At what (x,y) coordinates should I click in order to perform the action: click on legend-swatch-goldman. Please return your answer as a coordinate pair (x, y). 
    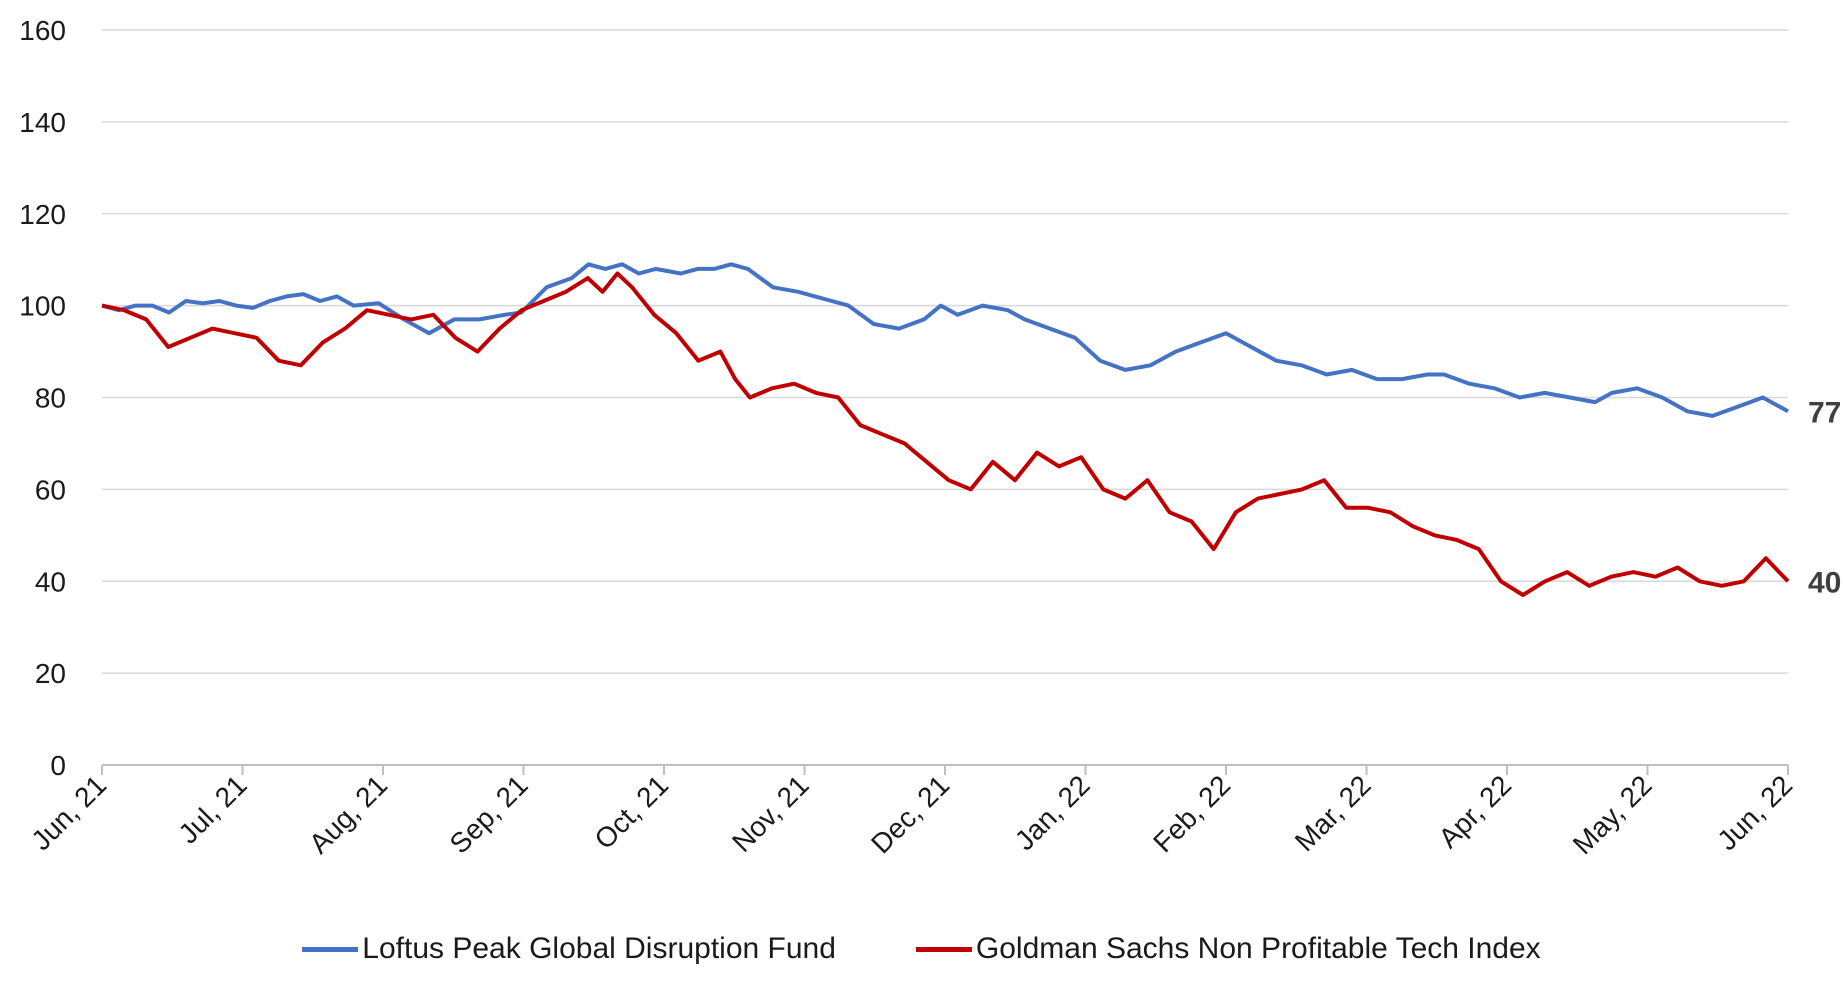
    Looking at the image, I should click on (943, 949).